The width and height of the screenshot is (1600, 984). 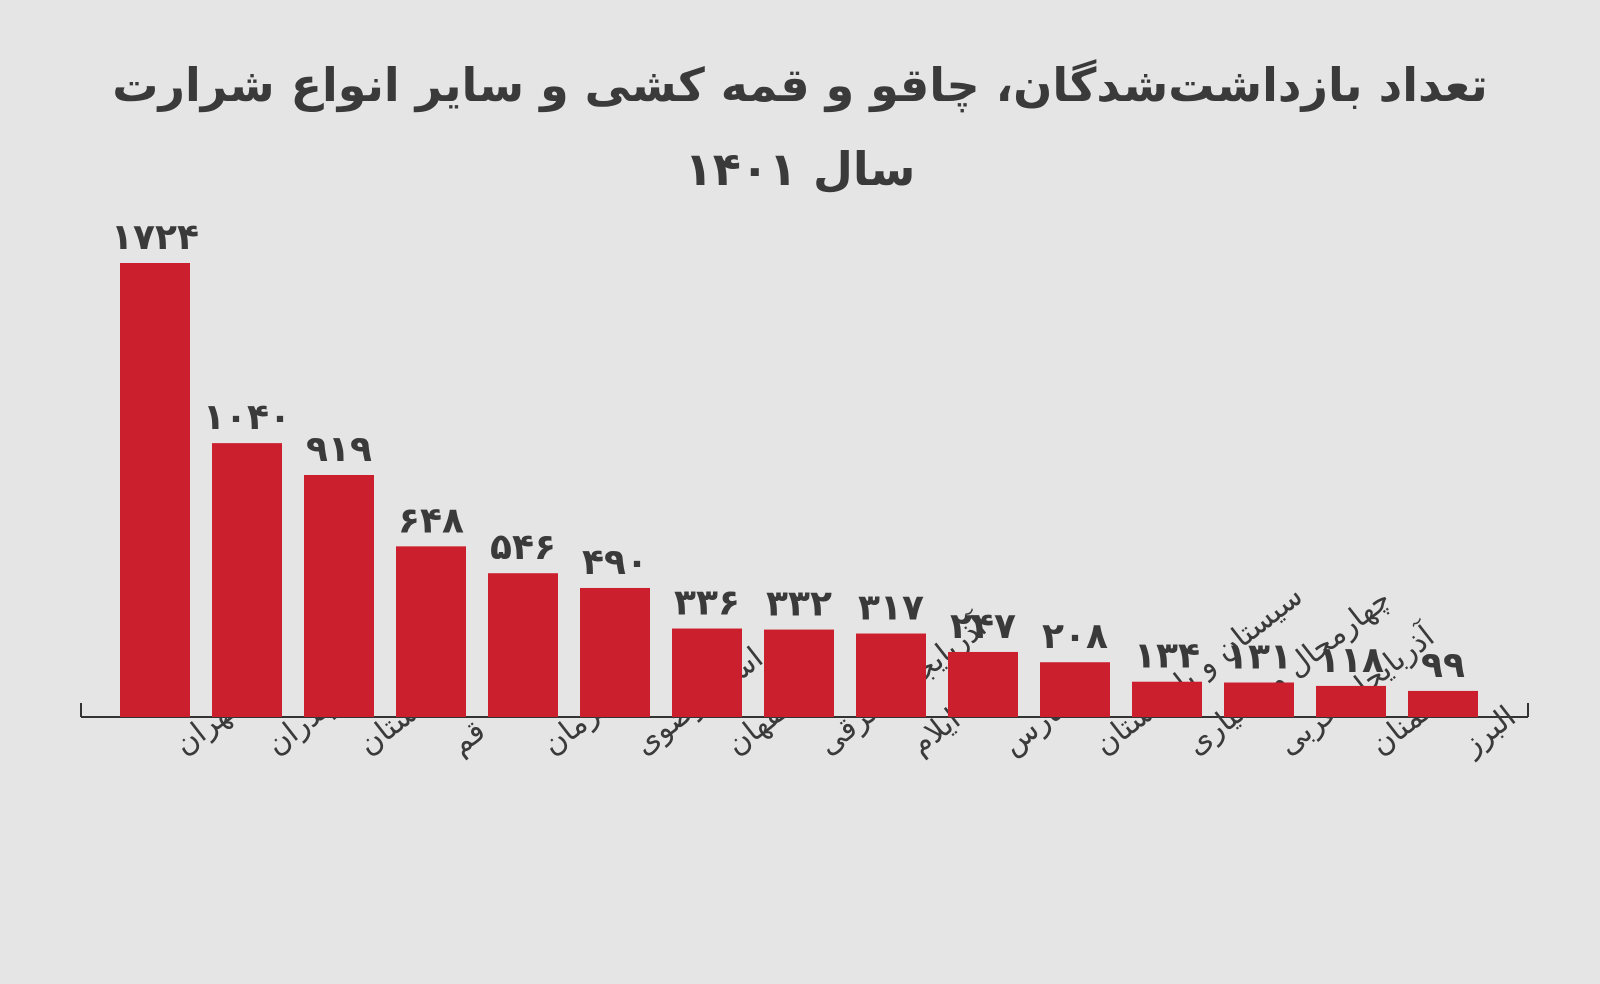 What do you see at coordinates (799, 604) in the screenshot?
I see `bar-value-label: ۳۳۲` at bounding box center [799, 604].